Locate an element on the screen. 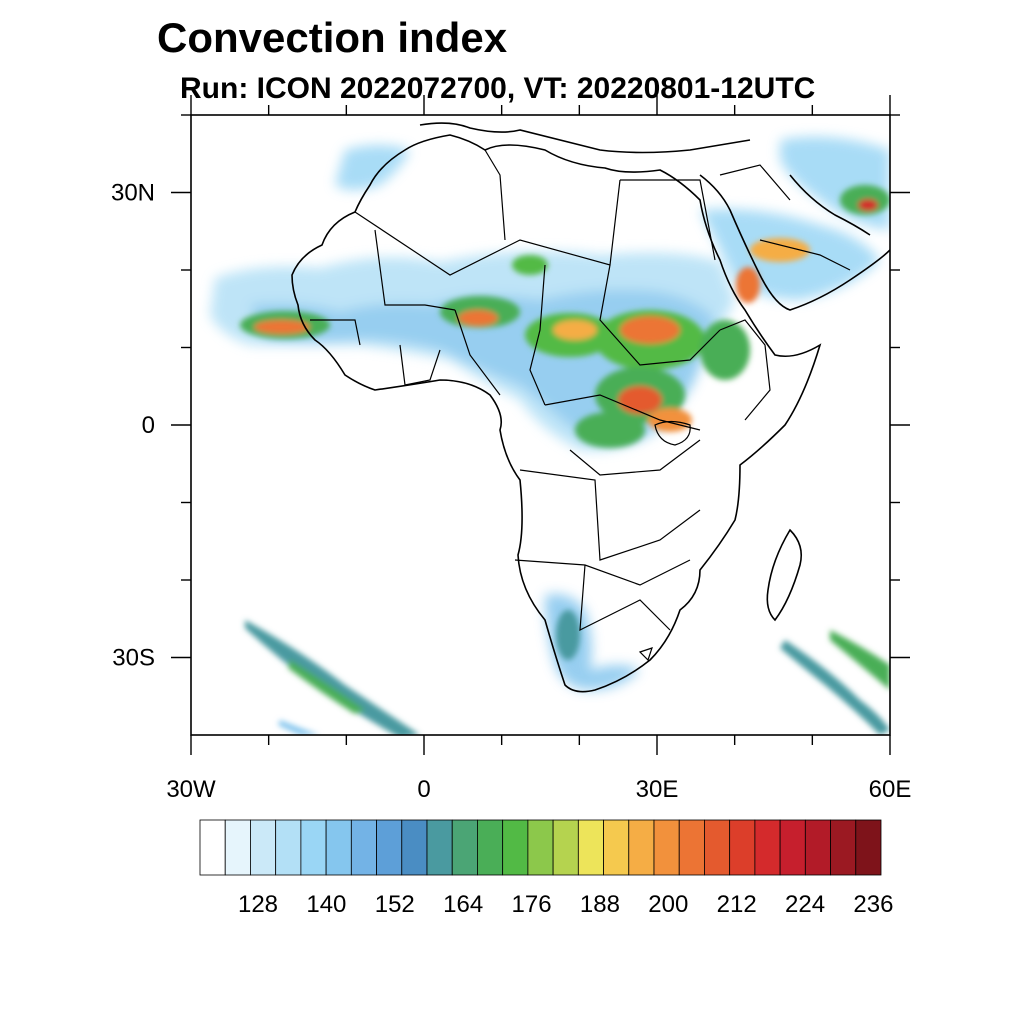  field-front-small is located at coordinates (299, 727).